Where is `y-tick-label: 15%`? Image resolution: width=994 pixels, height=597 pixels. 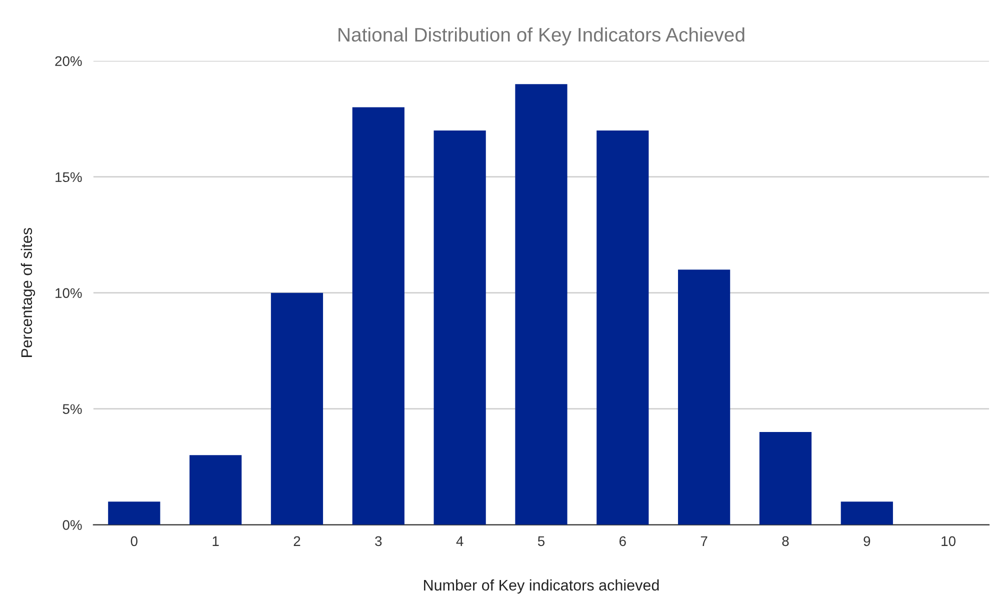
y-tick-label: 15% is located at coordinates (69, 177).